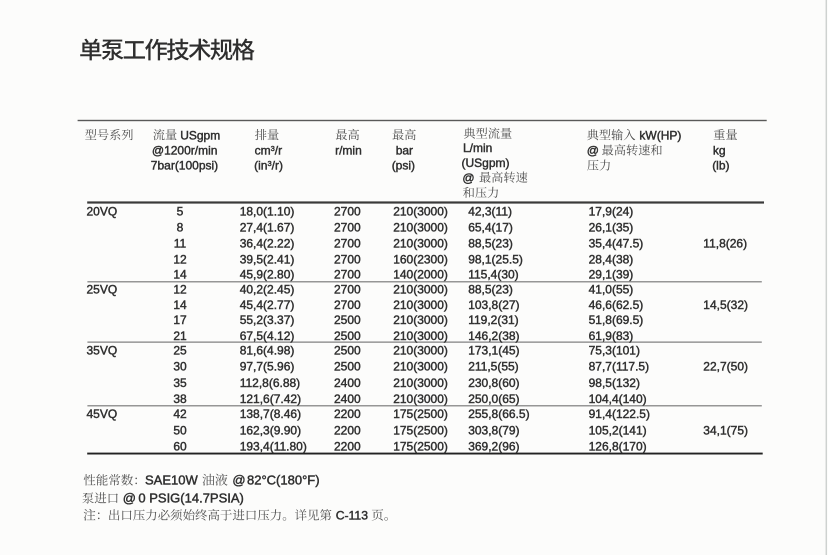  I want to click on svg-text: 18,0(1.10), so click(267, 212).